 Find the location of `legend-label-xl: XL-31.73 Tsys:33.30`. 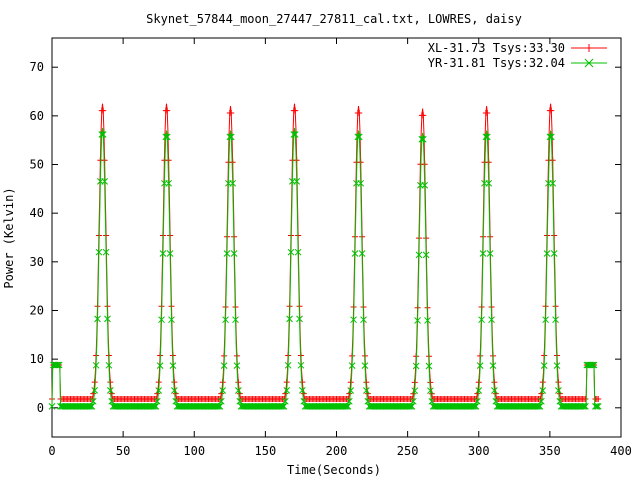

legend-label-xl: XL-31.73 Tsys:33.30 is located at coordinates (496, 48).